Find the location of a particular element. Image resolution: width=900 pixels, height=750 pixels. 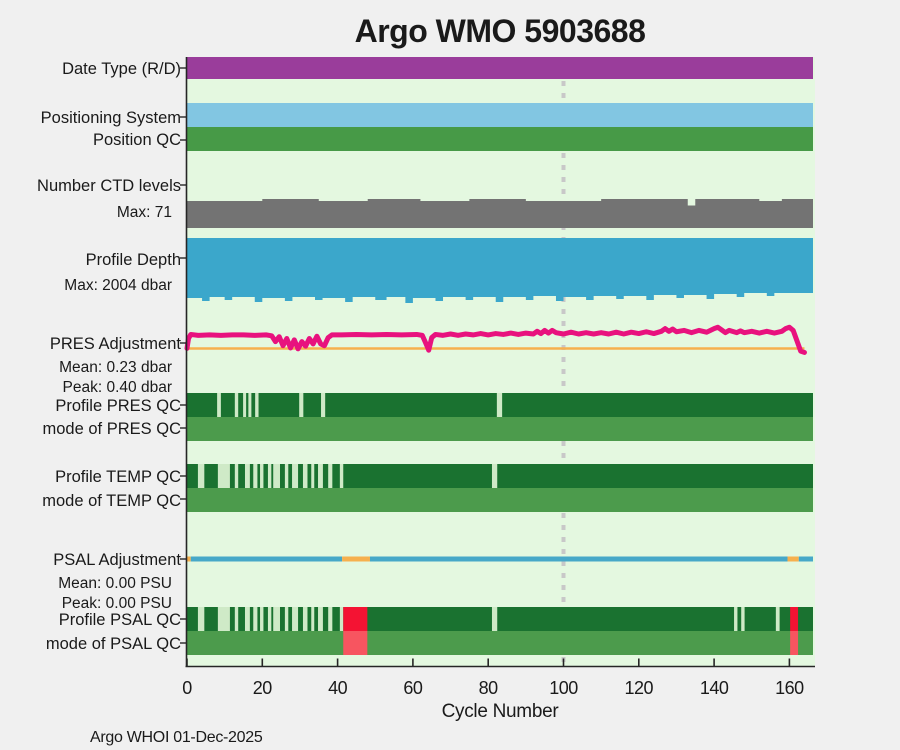

label-mode-temp-qc: mode of TEMP QC is located at coordinates (111, 501).